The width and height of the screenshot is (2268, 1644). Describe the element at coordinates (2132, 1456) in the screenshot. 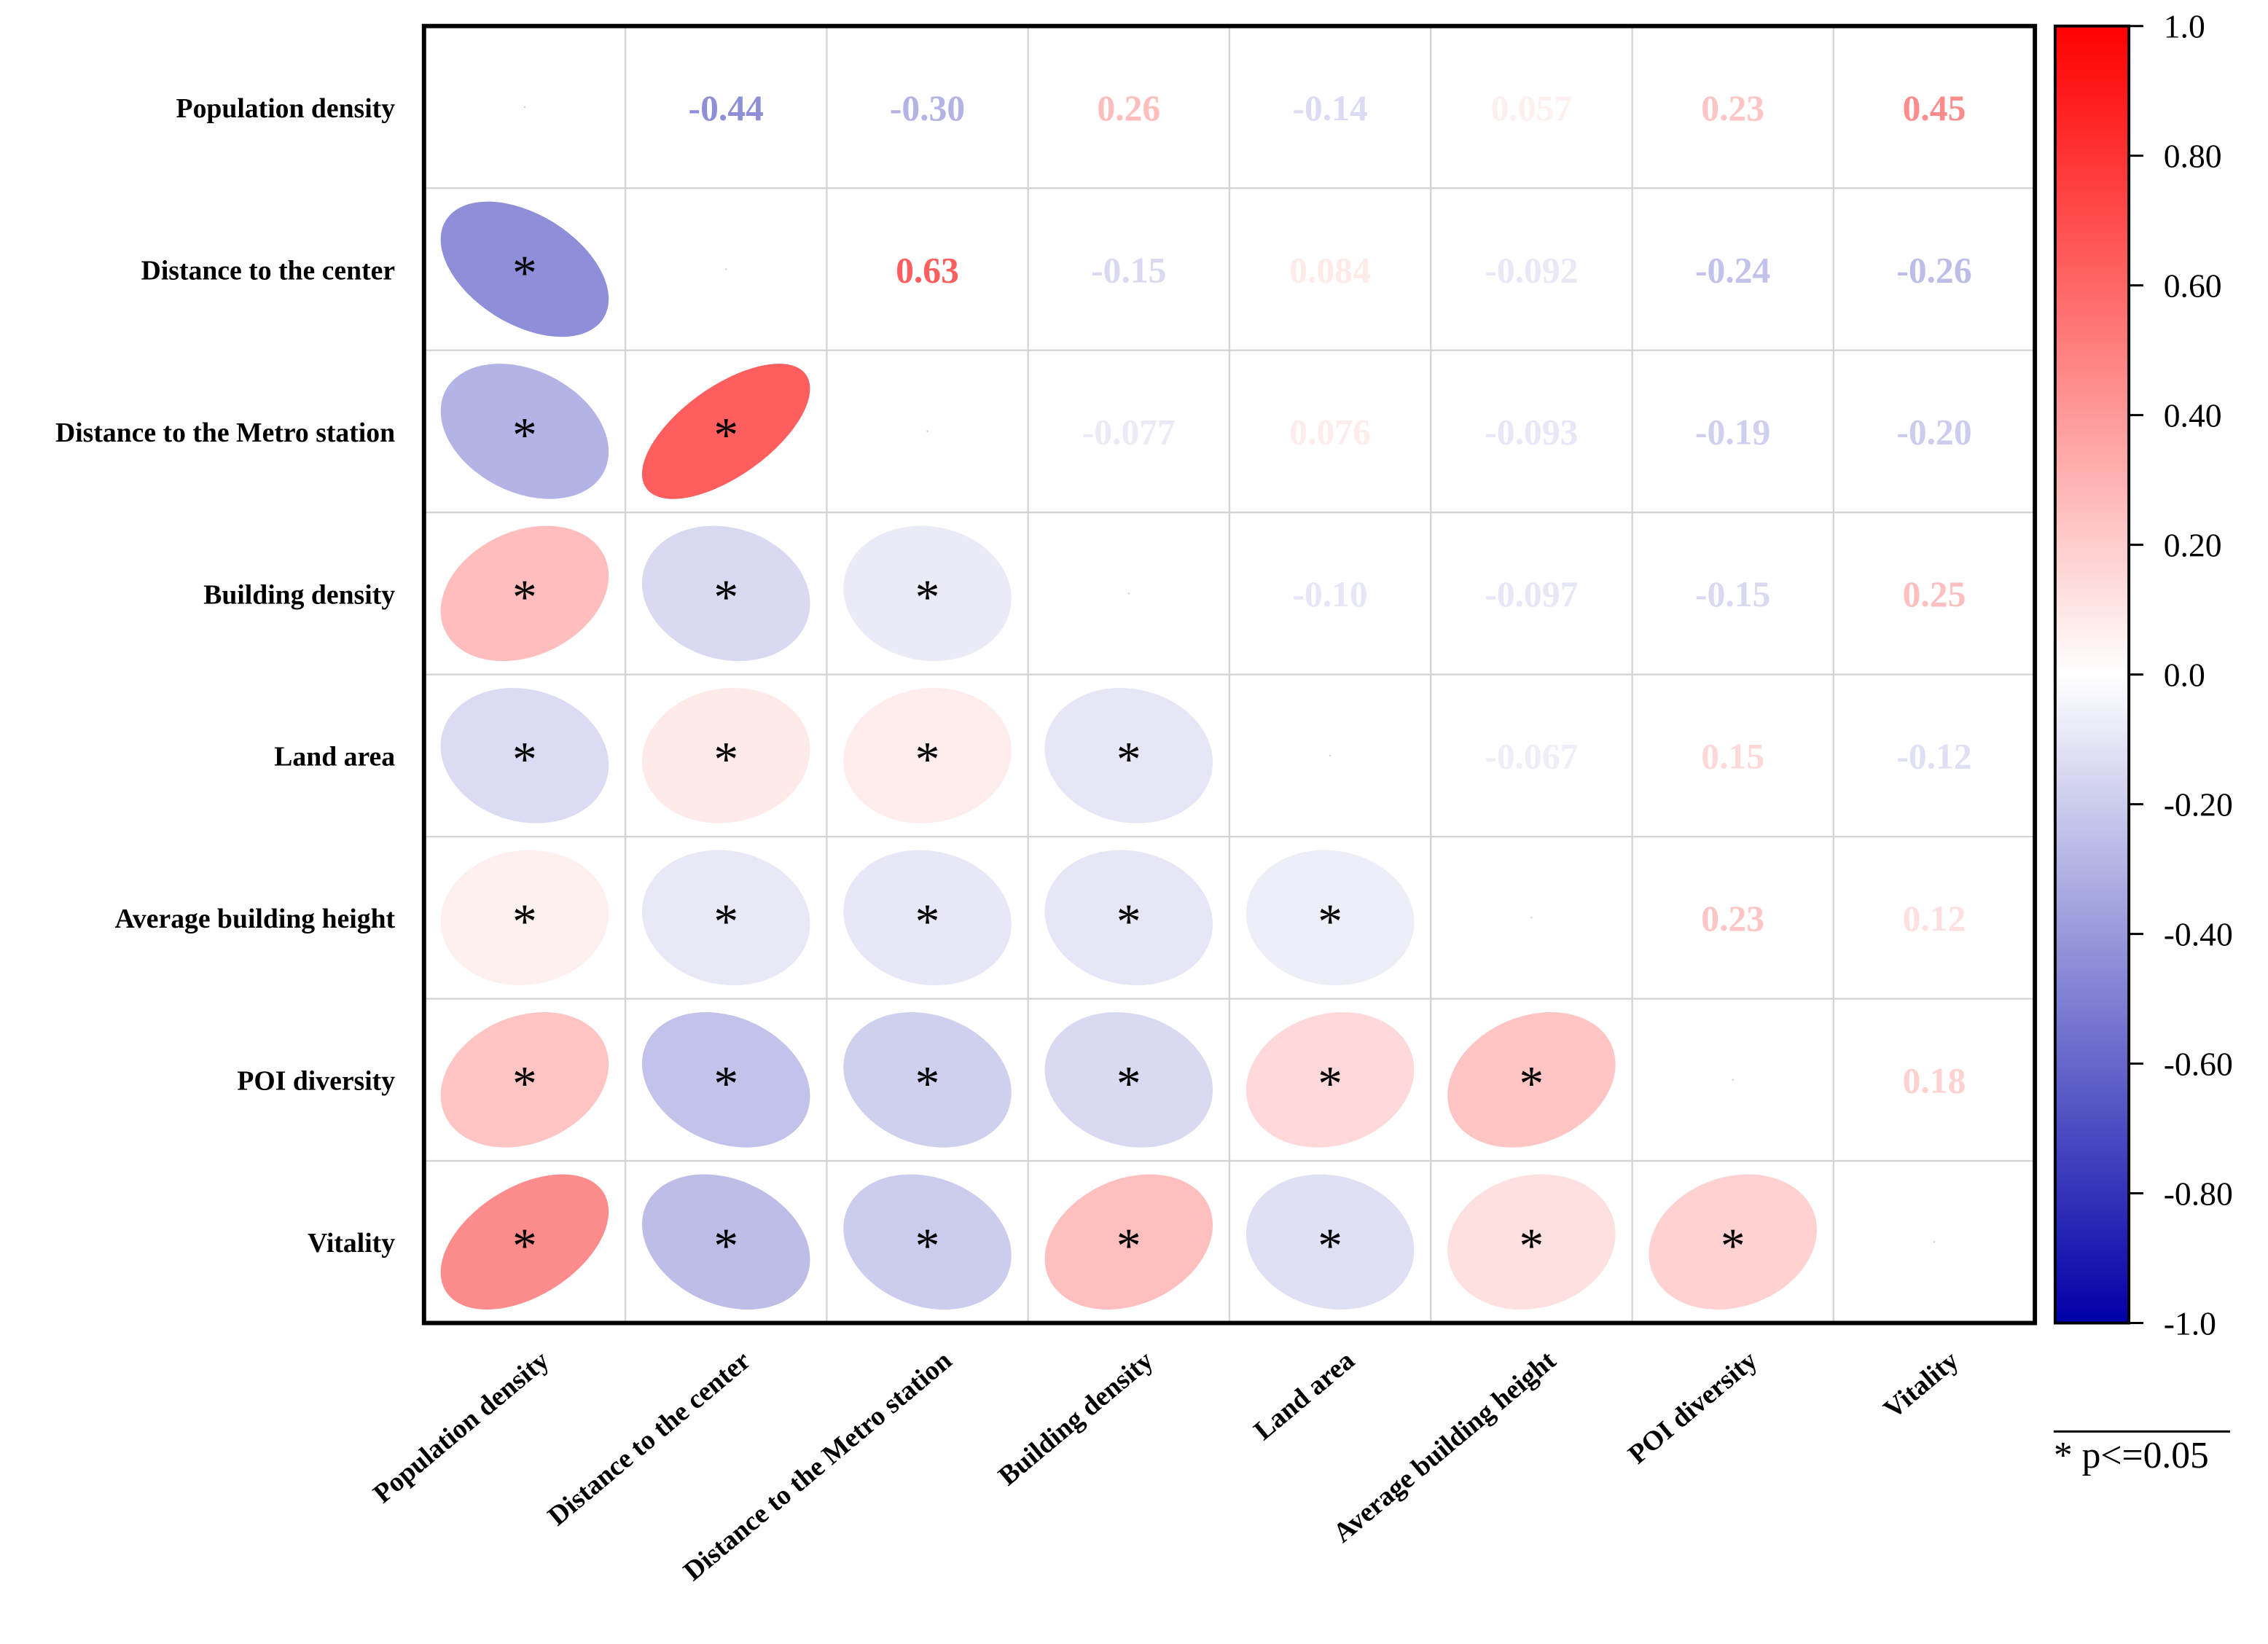

I see `significance-legend: * p<=0.05` at that location.